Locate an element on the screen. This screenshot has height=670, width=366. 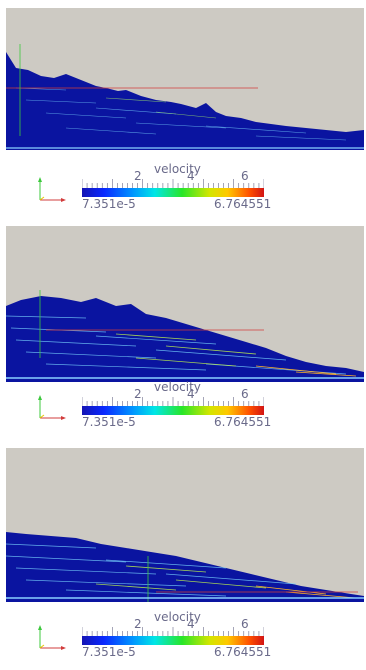
color-legend-2: velocity 2 4 6 7.351e-5 6.764551 is located at coordinates (183, 410).